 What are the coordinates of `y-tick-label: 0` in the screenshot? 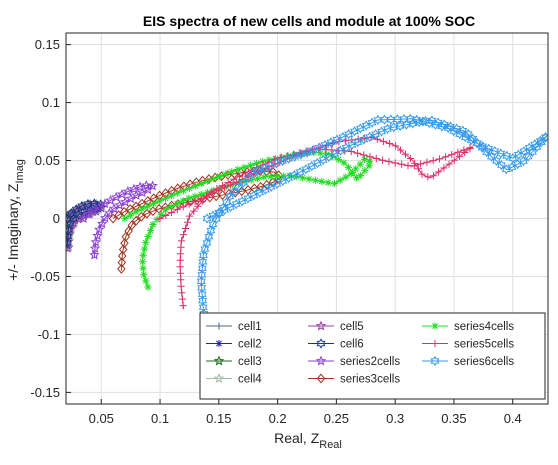 It's located at (56, 218).